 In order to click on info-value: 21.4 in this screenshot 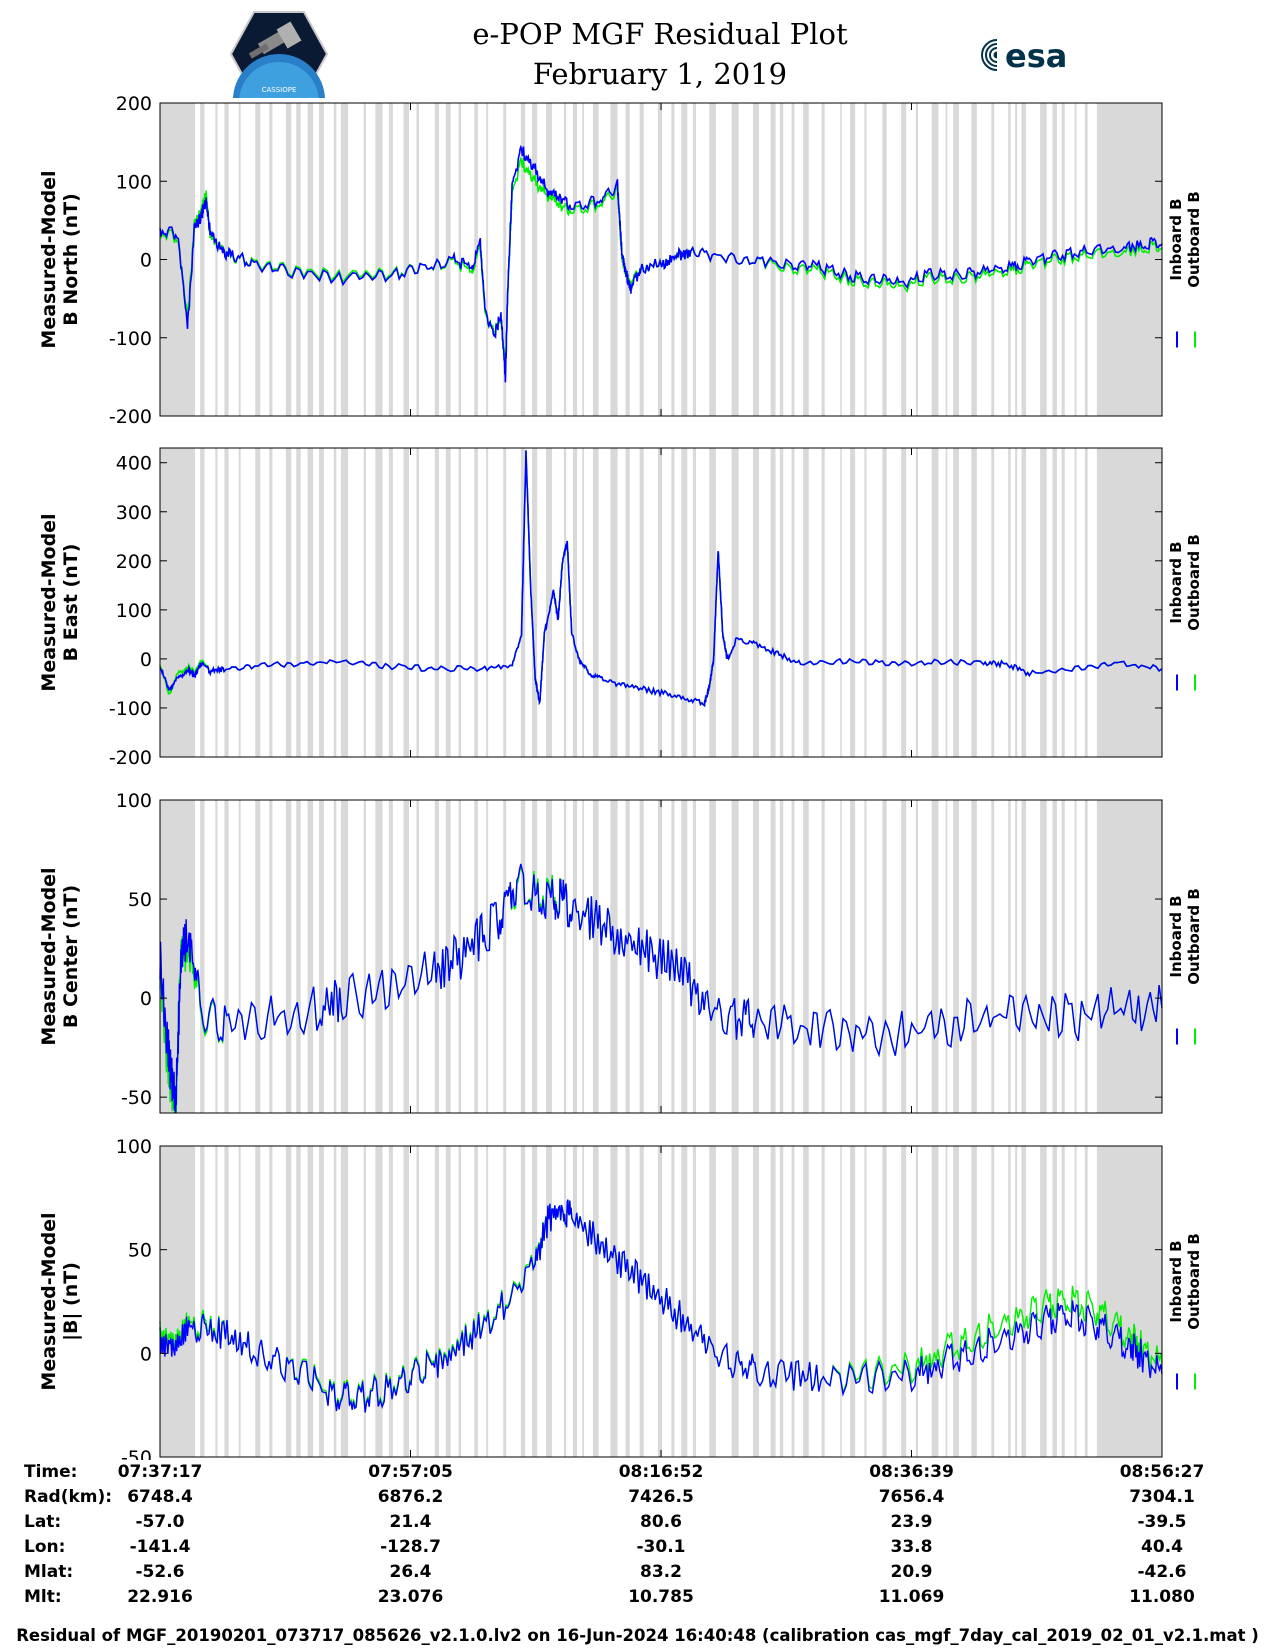, I will do `click(410, 1522)`.